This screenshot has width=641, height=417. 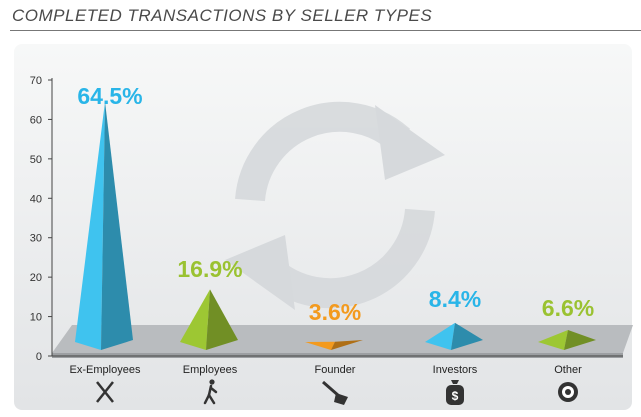 I want to click on category-label: Other, so click(x=568, y=370).